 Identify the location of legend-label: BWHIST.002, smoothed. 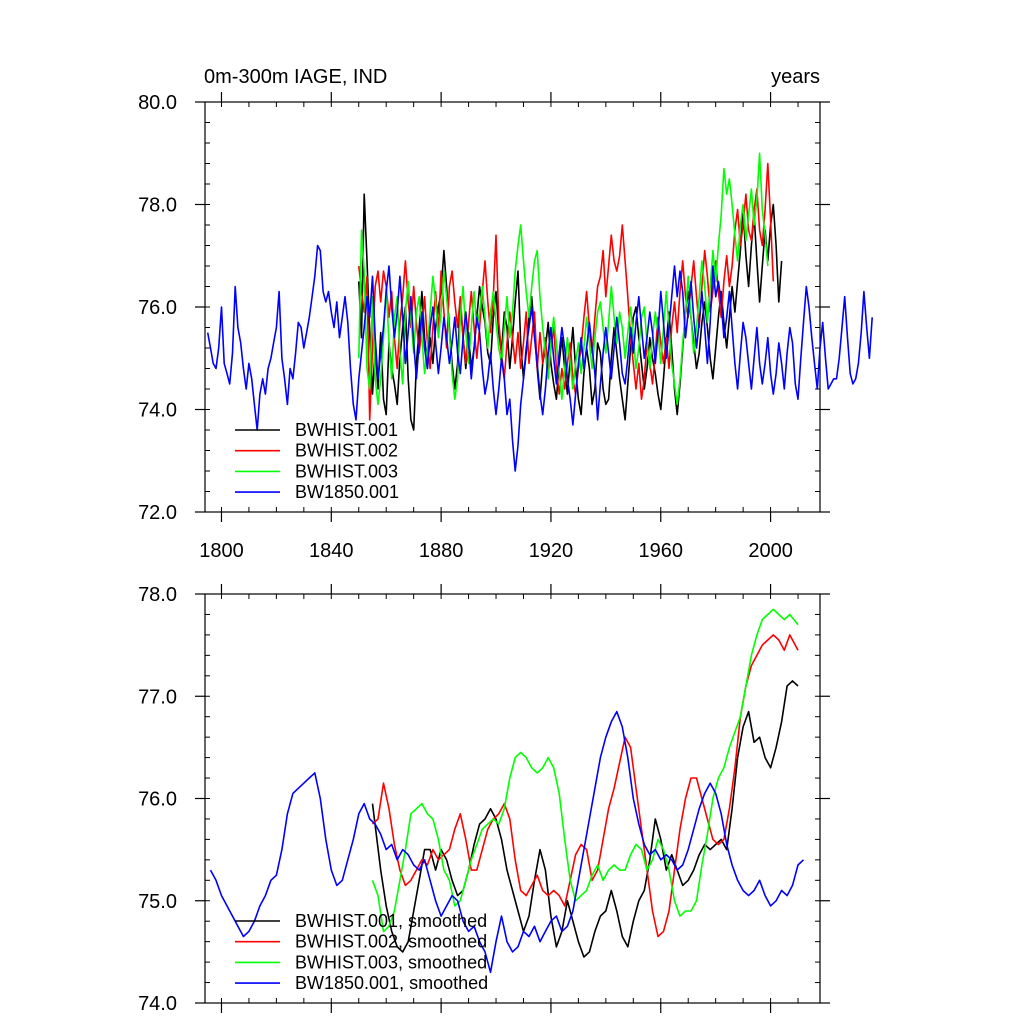
(391, 942).